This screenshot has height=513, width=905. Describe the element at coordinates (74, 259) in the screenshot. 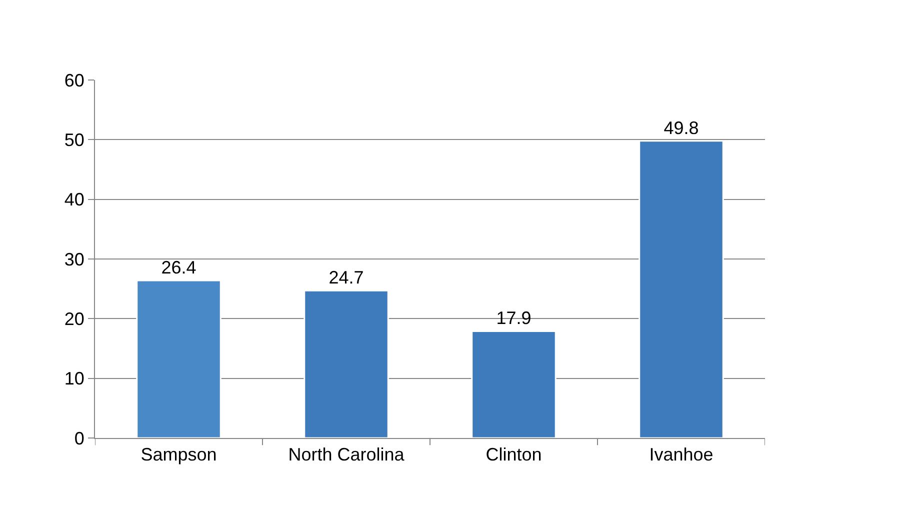

I see `y-tick-label: 30` at that location.